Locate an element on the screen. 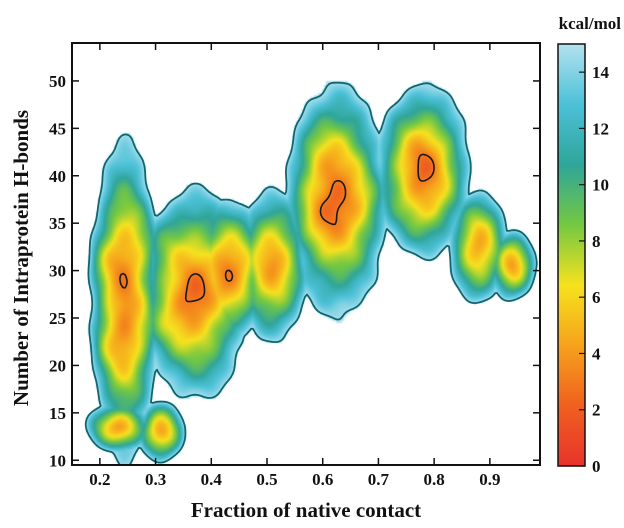 The width and height of the screenshot is (624, 528). colorbar-frame is located at coordinates (571, 255).